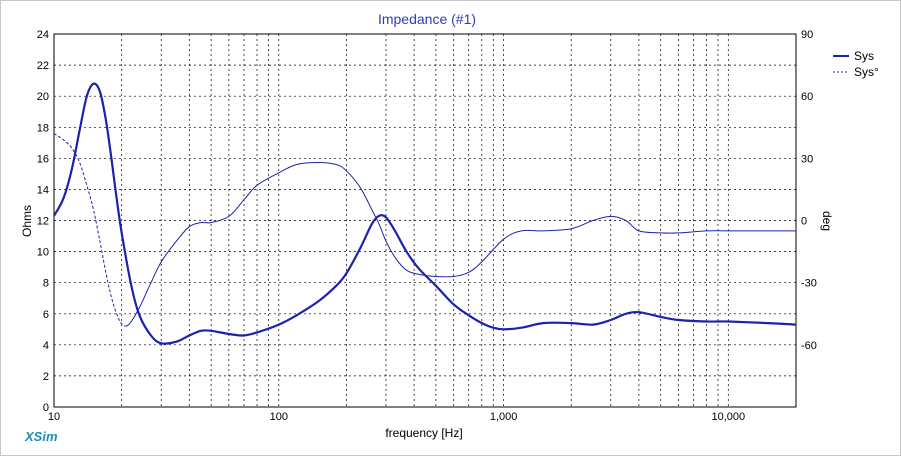 This screenshot has width=901, height=456. Describe the element at coordinates (279, 417) in the screenshot. I see `x-tick-label: 100` at that location.